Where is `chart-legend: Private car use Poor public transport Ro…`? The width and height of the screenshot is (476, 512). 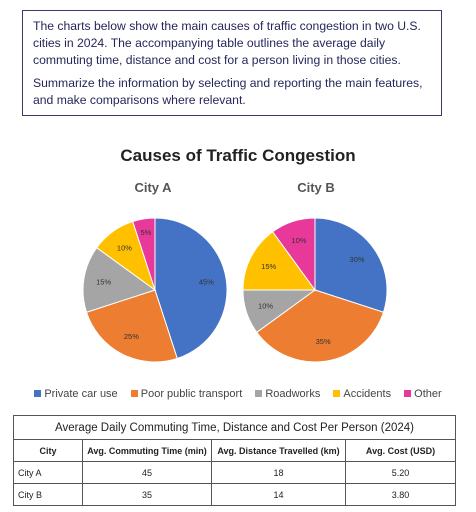
chart-legend: Private car use Poor public transport Ro… is located at coordinates (238, 394).